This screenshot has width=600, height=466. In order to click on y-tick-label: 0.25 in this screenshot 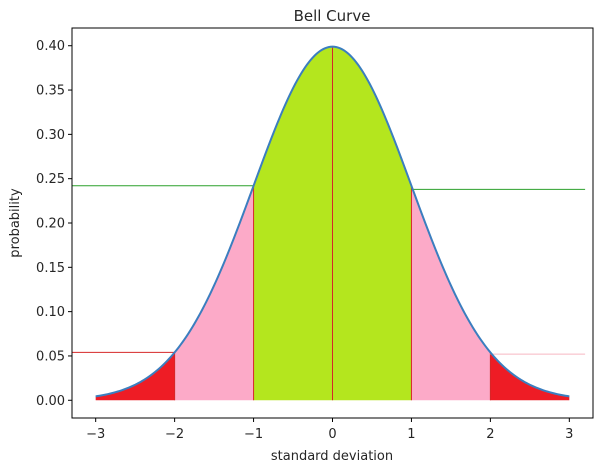, I will do `click(50, 179)`.